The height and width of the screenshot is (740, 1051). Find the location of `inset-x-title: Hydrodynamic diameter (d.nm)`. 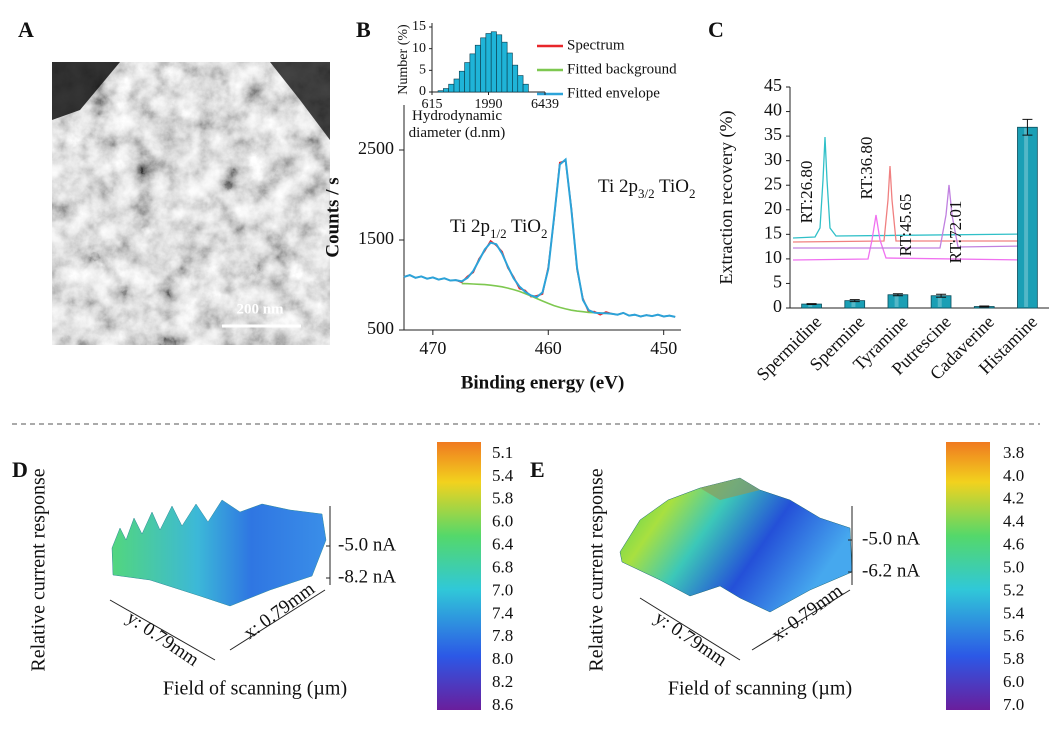

inset-x-title: Hydrodynamic diameter (d.nm) is located at coordinates (457, 124).